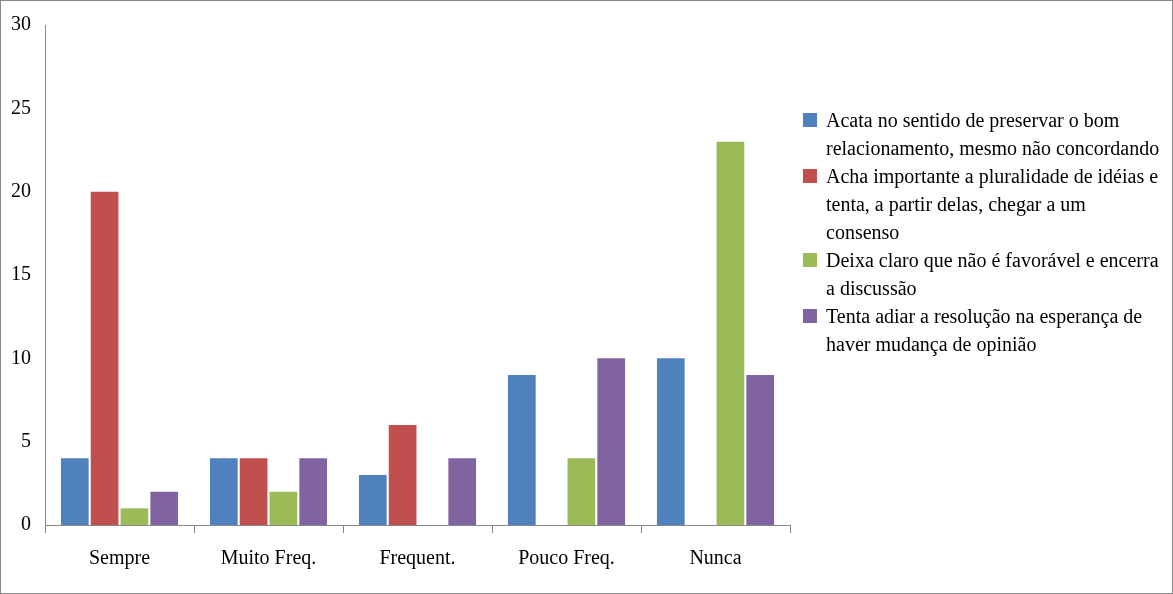  I want to click on legend-label: Deixa claro que não é favorável e encerra a discussão, so click(993, 274).